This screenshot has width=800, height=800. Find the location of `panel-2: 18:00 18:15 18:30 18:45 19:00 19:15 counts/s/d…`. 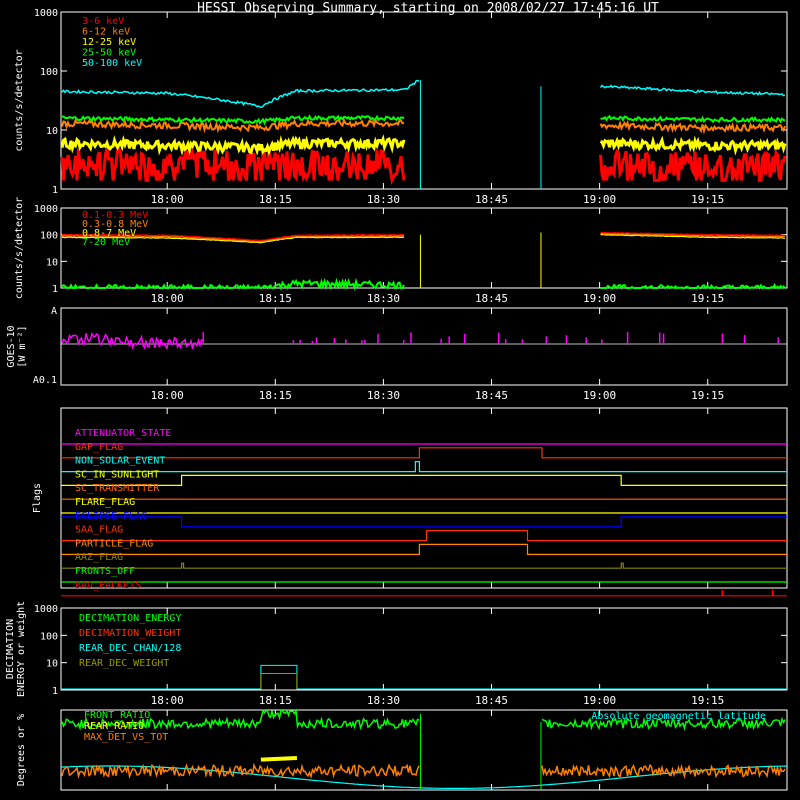

panel-2: 18:00 18:15 18:30 18:45 19:00 19:15 counts/s/d… is located at coordinates (401, 251).